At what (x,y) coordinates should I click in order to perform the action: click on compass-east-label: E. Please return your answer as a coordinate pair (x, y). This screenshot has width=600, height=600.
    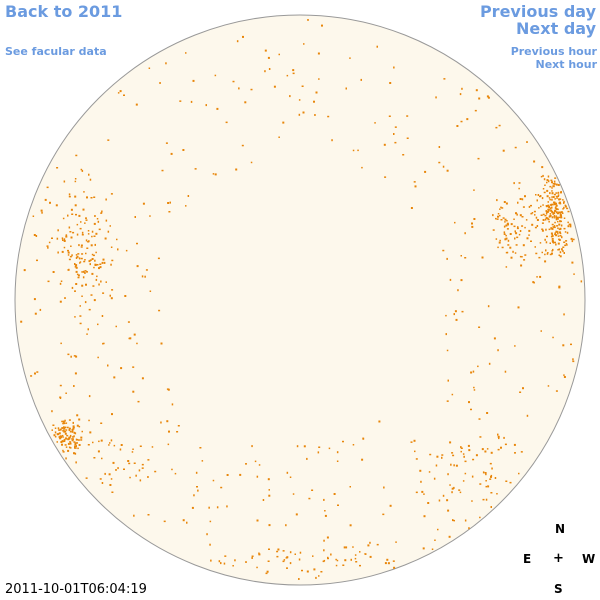
    Looking at the image, I should click on (527, 559).